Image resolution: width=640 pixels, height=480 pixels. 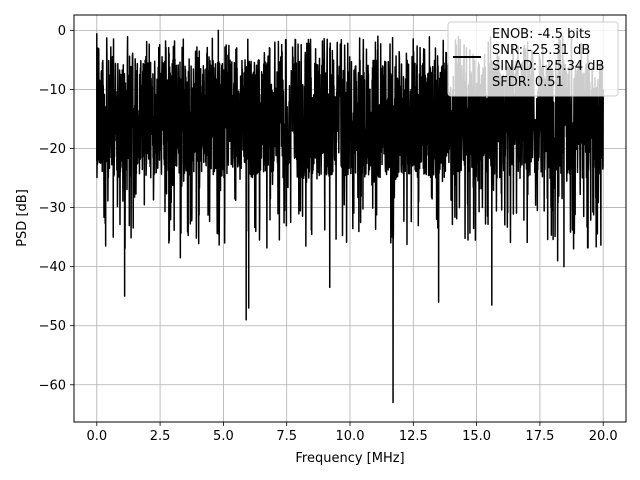 I want to click on y-tick-label: −20, so click(x=52, y=149).